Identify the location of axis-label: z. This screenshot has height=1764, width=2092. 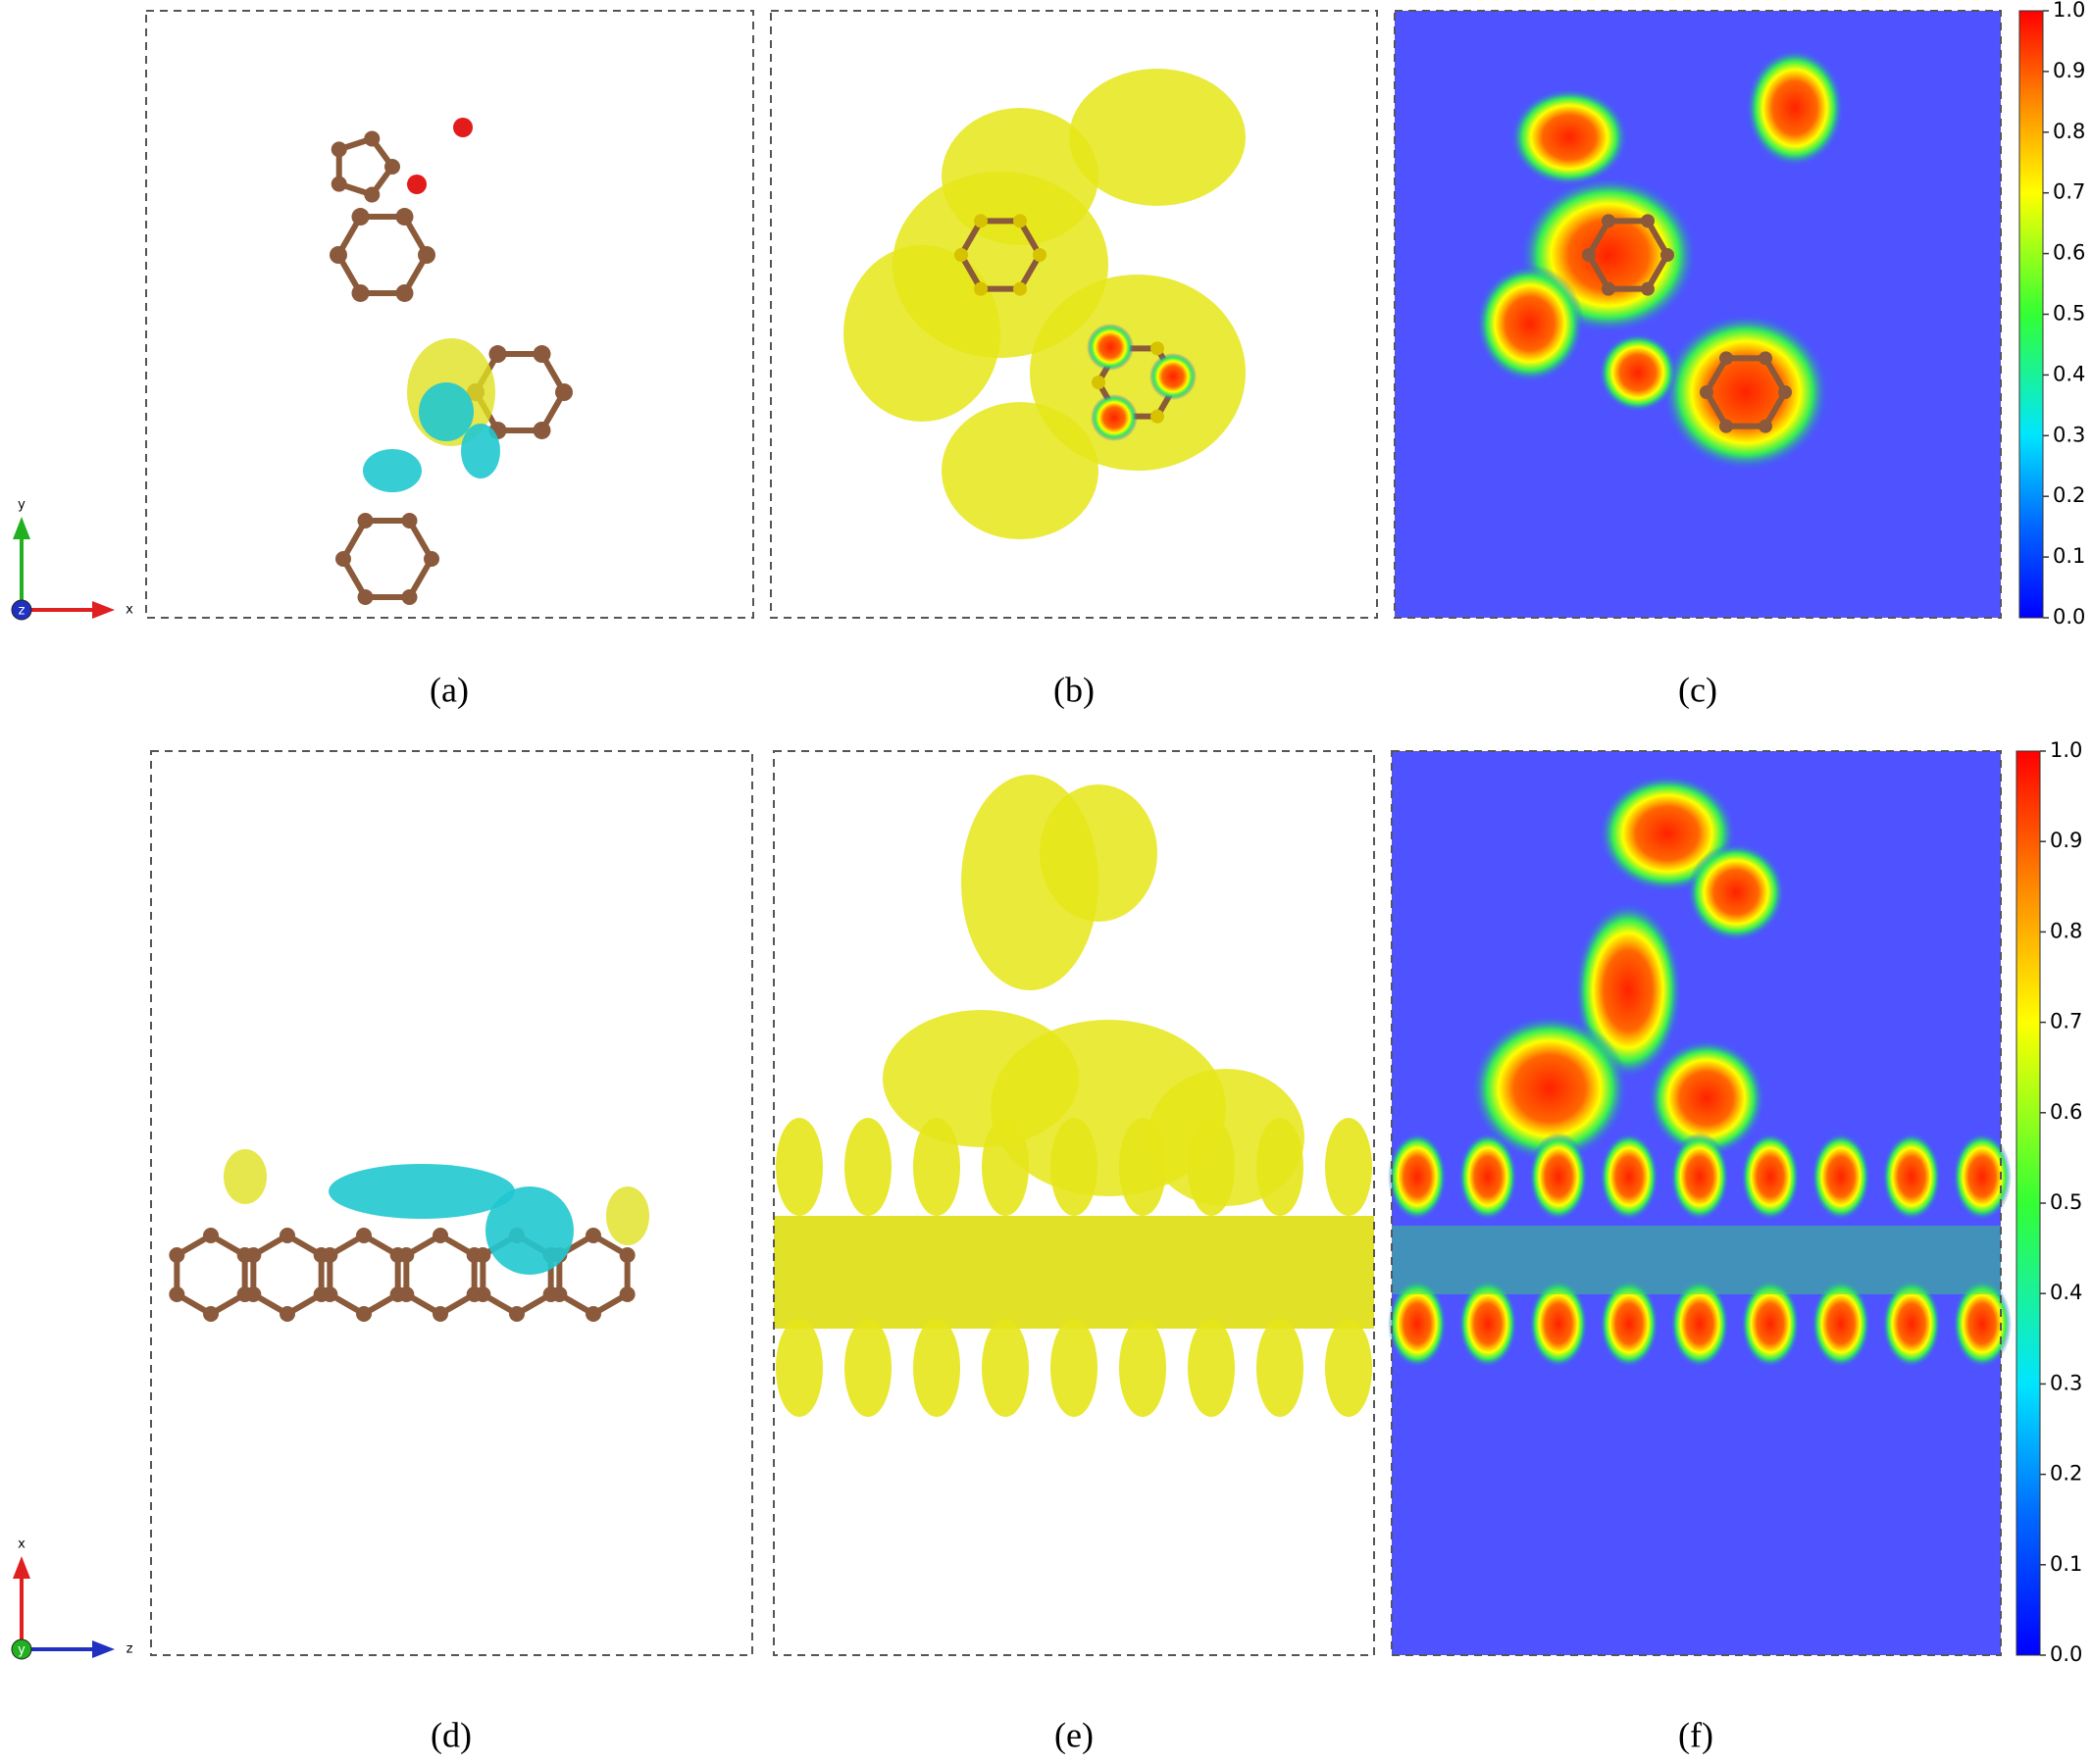
(23, 611).